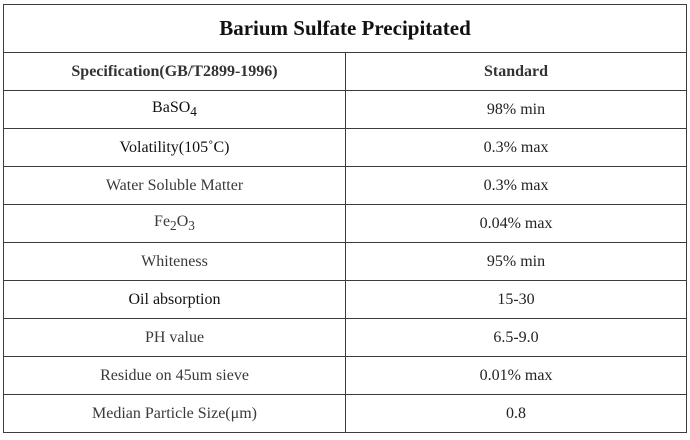  I want to click on row-parameter: Residue on 45um sieve, so click(174, 375).